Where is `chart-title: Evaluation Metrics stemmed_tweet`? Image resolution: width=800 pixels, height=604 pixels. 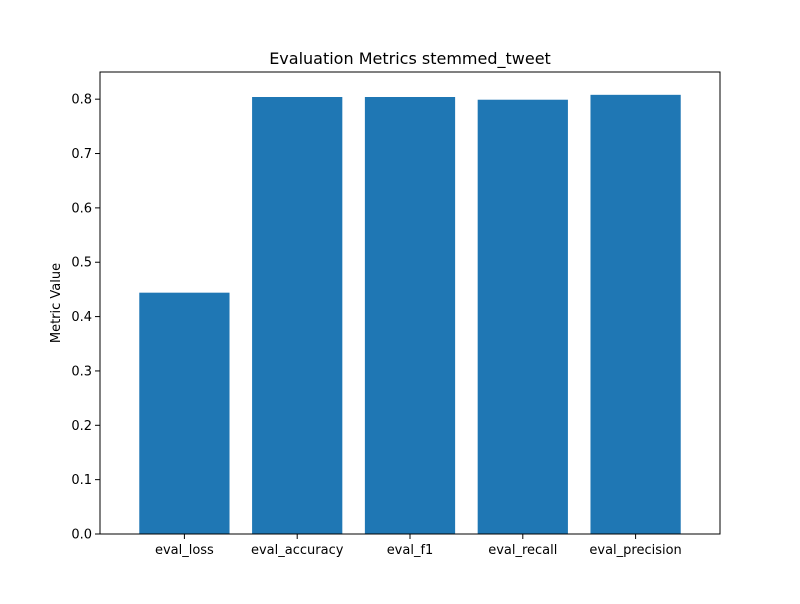
chart-title: Evaluation Metrics stemmed_tweet is located at coordinates (410, 59).